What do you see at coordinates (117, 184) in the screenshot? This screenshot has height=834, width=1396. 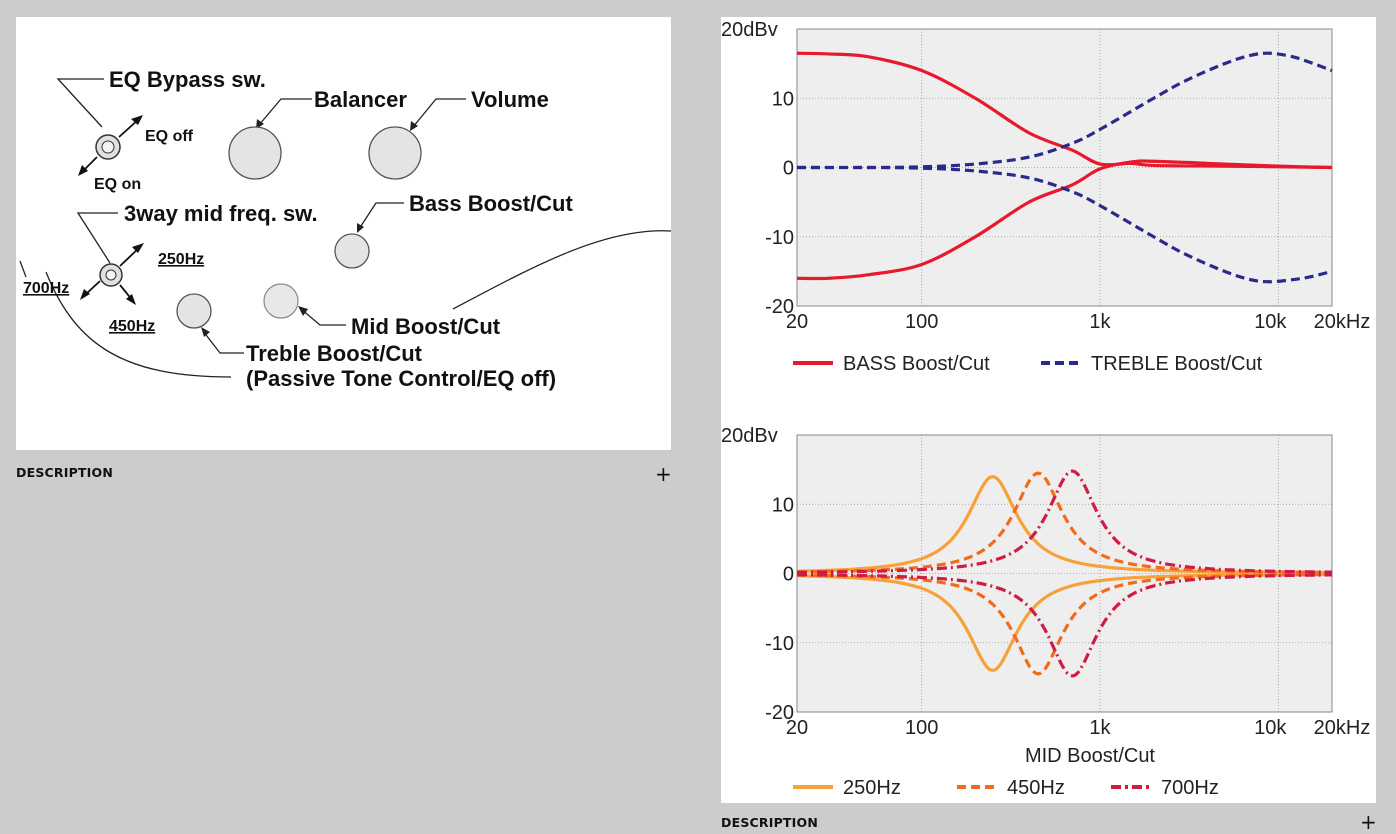 I see `eq-on-label: EQ on` at bounding box center [117, 184].